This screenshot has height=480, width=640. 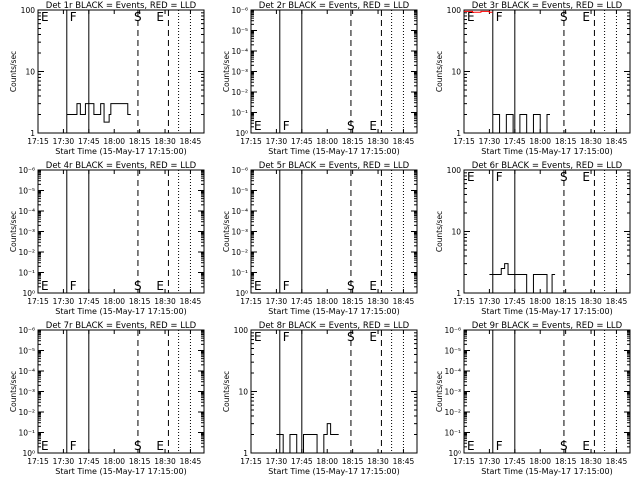 I want to click on panel-title: Det 8r BLACK = Events, RED = LLD, so click(x=334, y=326).